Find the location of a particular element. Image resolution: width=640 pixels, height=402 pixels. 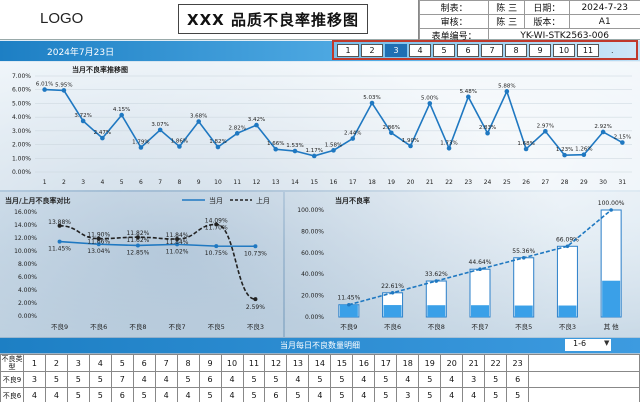

x-tick-label: 19 is located at coordinates (391, 182).